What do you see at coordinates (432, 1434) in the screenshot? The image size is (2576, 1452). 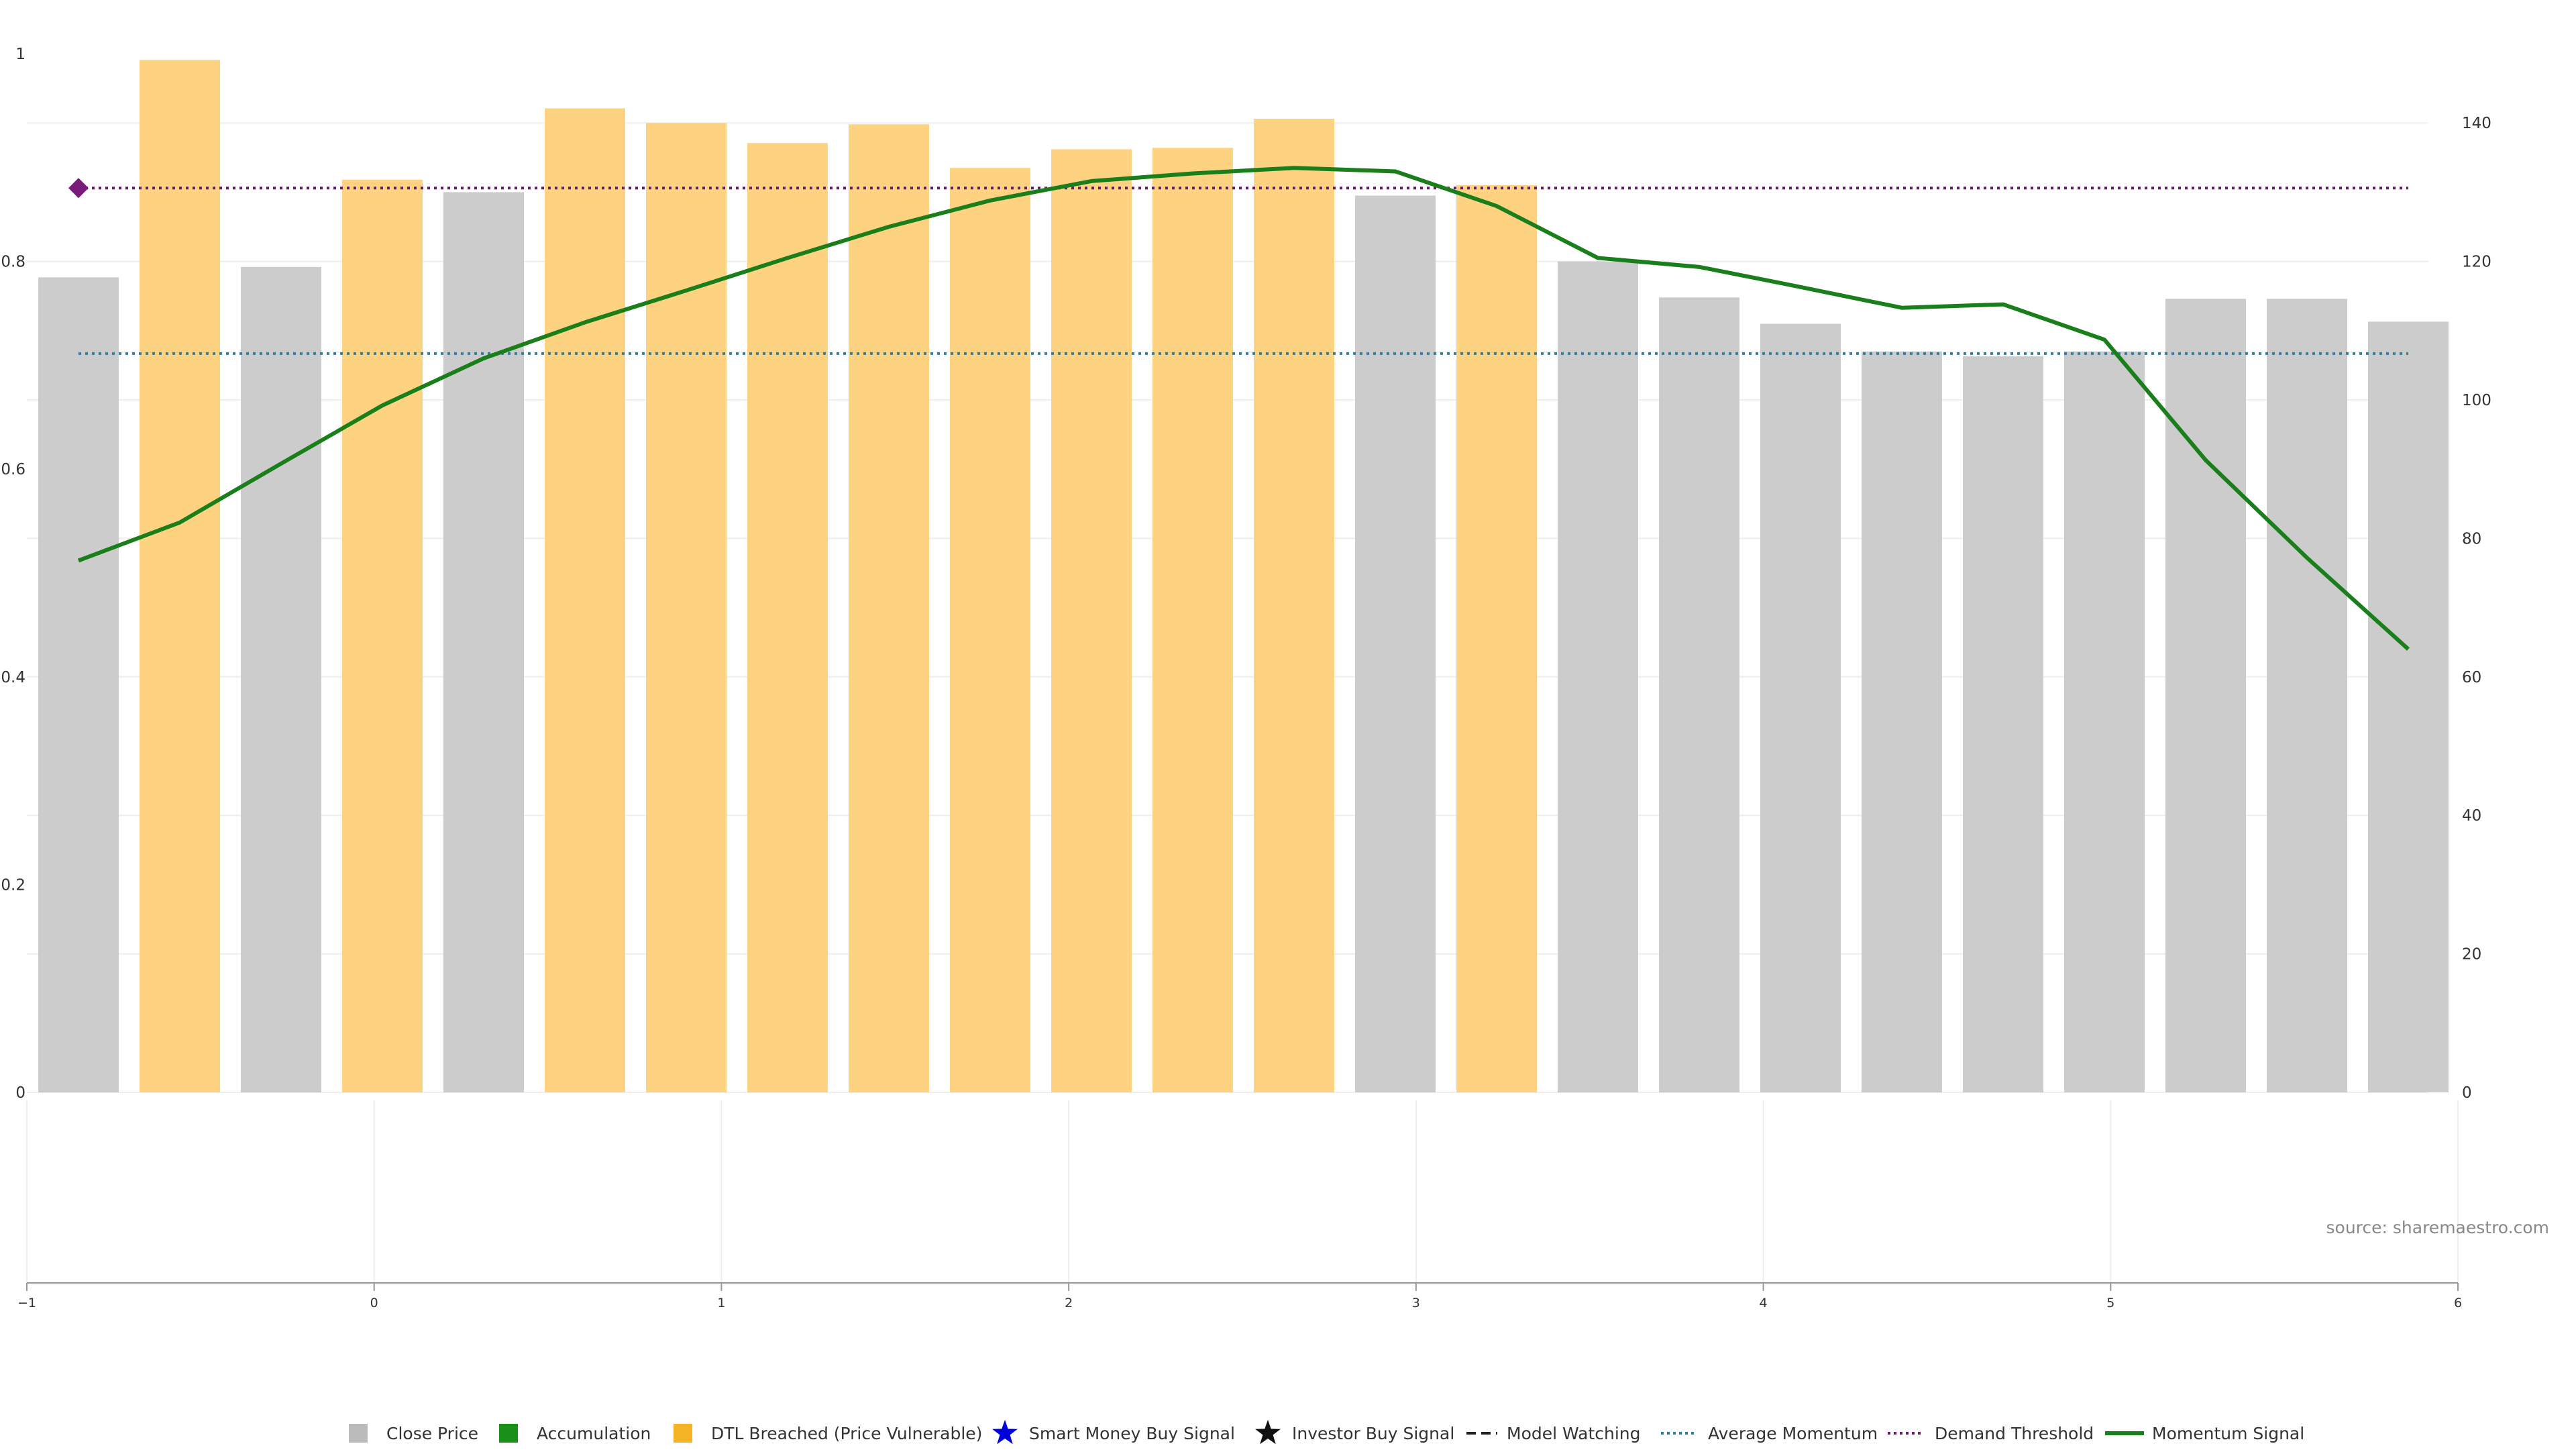 I see `legend-label: Close Price` at bounding box center [432, 1434].